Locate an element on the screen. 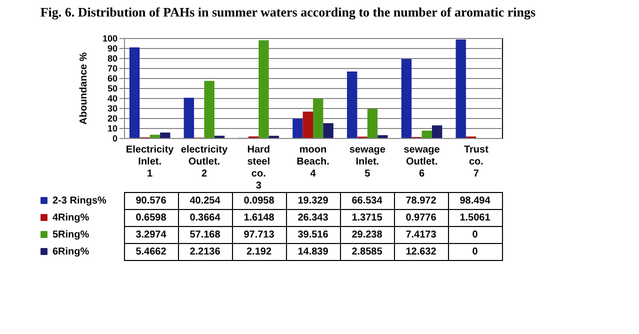 Image resolution: width=639 pixels, height=334 pixels. data-label: 0.0958 is located at coordinates (259, 201).